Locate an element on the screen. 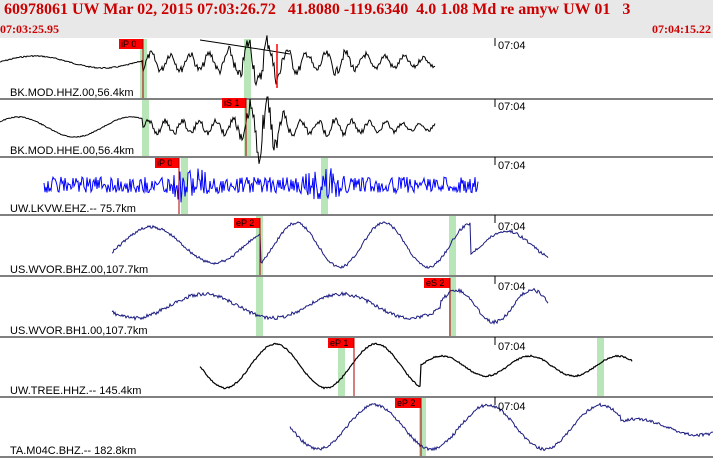 This screenshot has height=458, width=713. start-time: 07:03:25.95 is located at coordinates (29, 29).